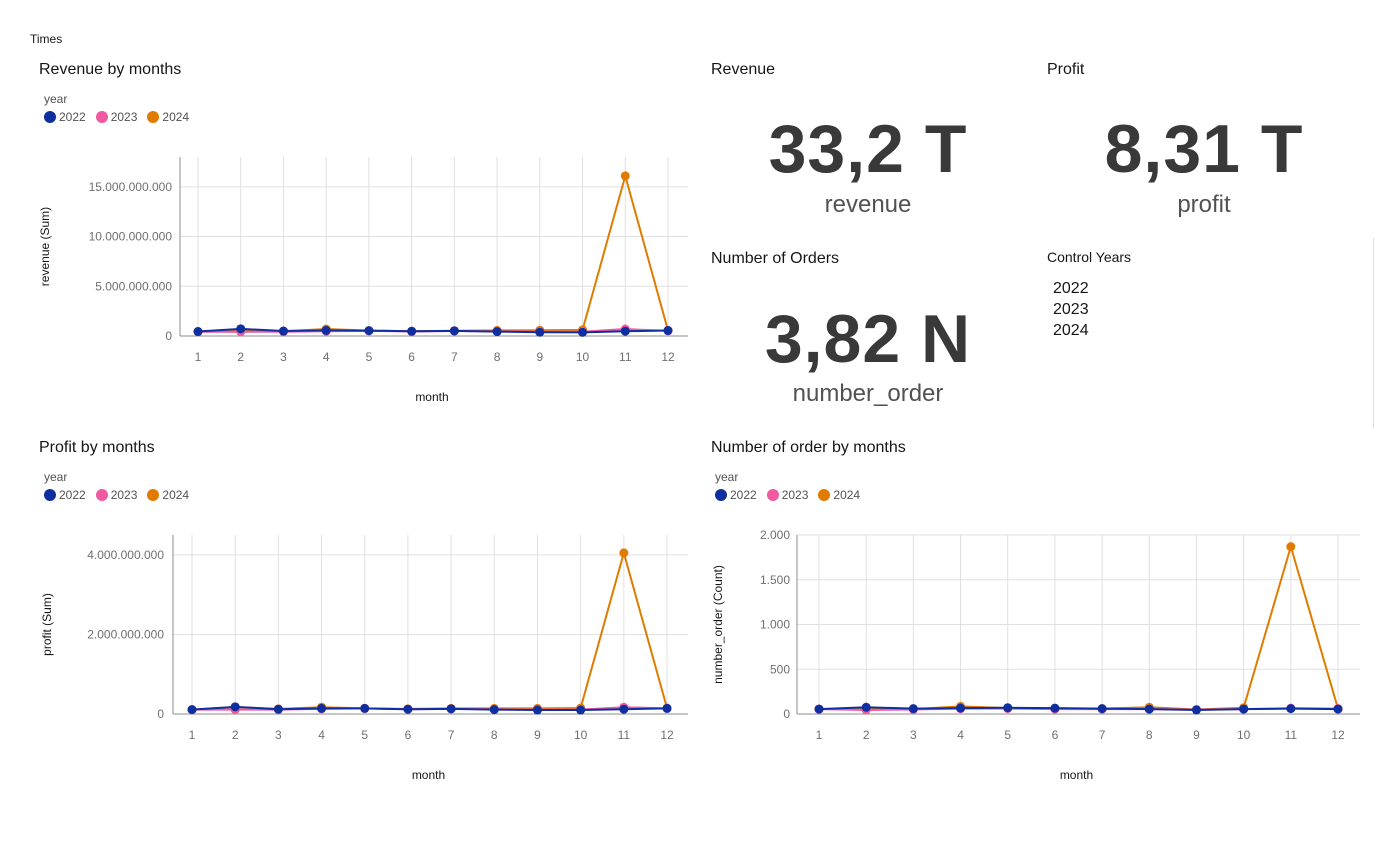  What do you see at coordinates (780, 669) in the screenshot?
I see `y-tick-label: 500` at bounding box center [780, 669].